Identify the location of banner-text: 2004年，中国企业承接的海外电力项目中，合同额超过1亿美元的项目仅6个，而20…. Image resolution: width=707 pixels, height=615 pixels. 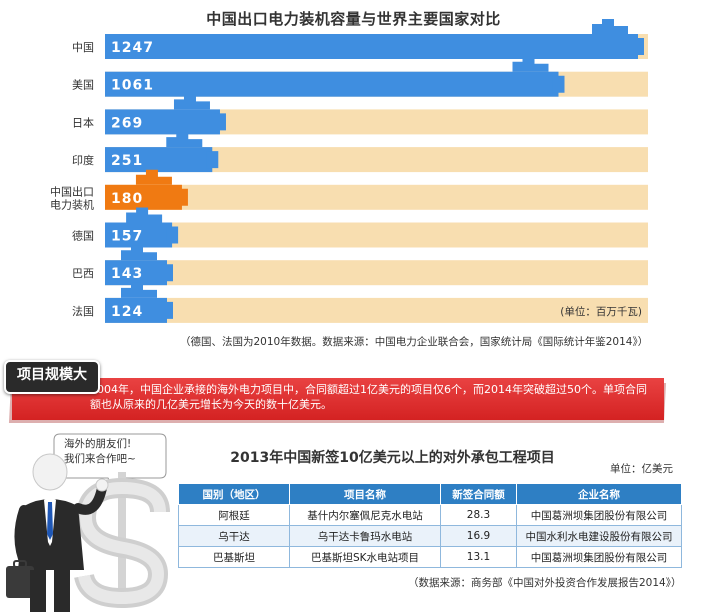
(368, 397).